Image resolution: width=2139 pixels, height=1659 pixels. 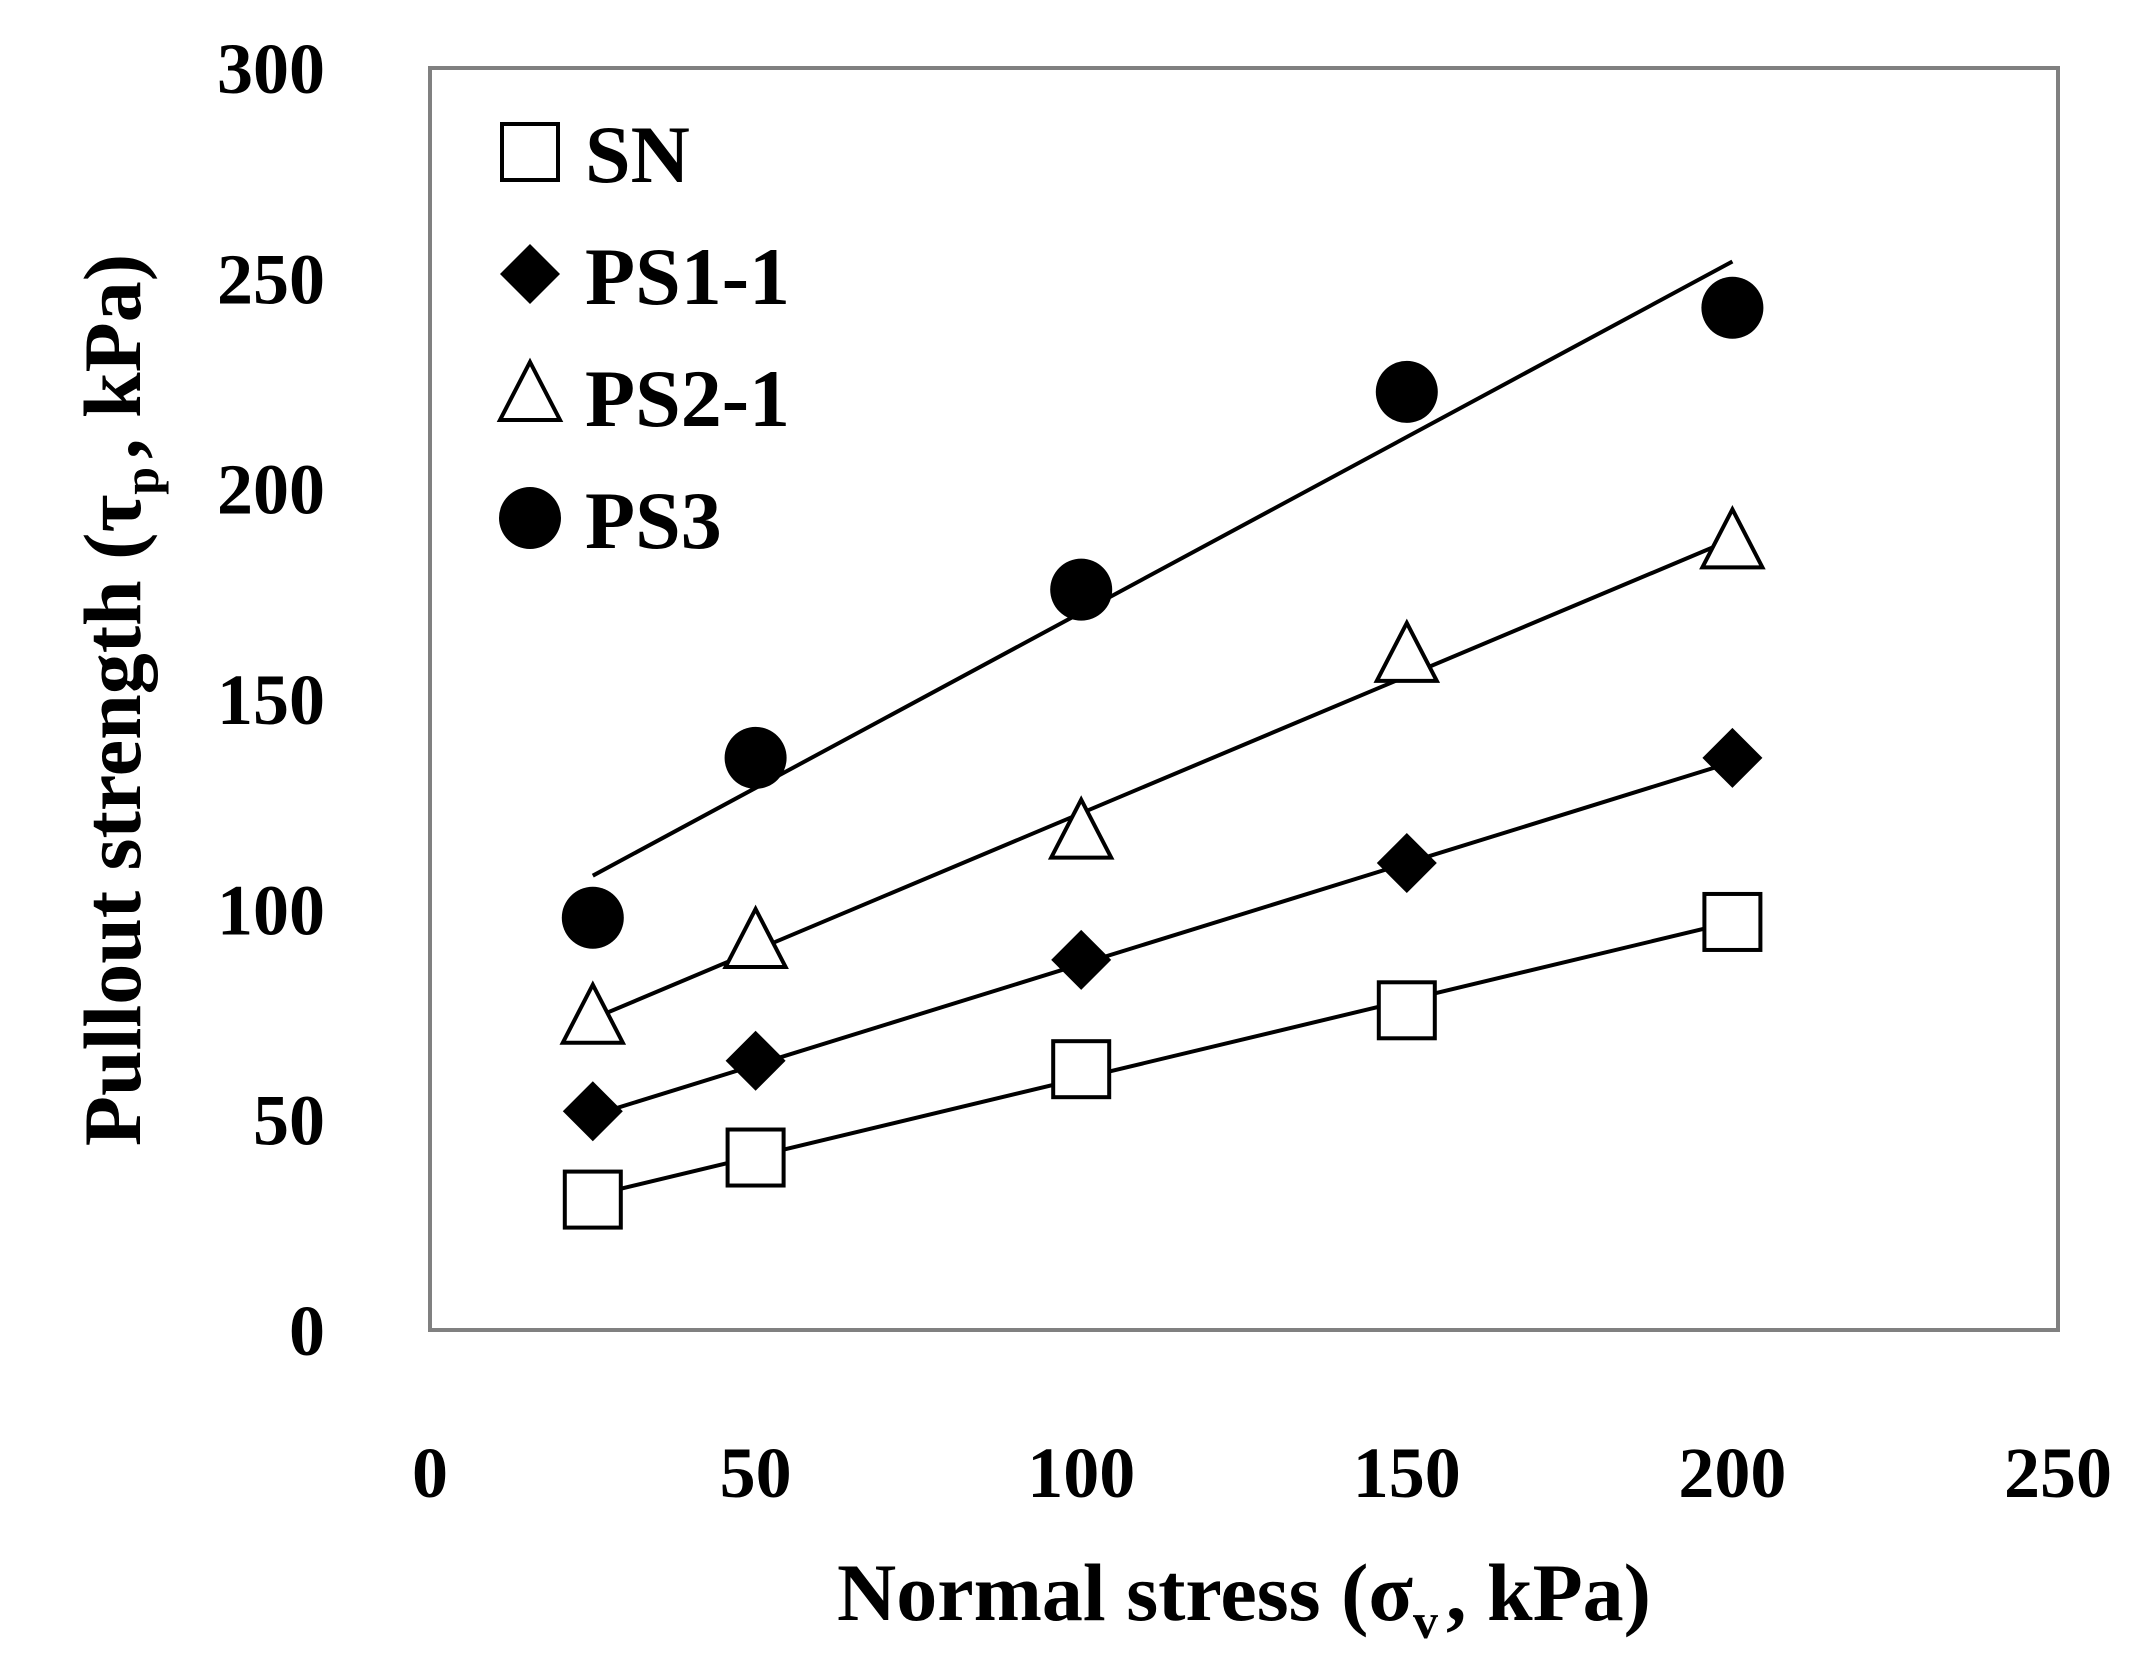 What do you see at coordinates (1244, 1598) in the screenshot?
I see `x-axis-title: Normal stress (σv, kPa)` at bounding box center [1244, 1598].